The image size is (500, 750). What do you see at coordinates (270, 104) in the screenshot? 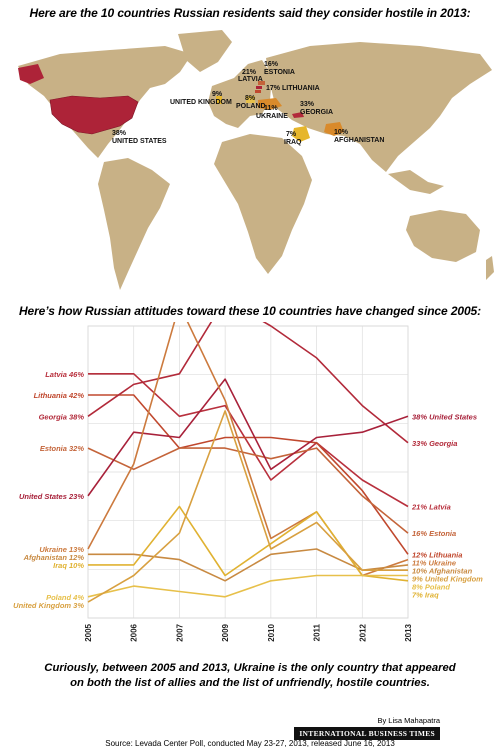
I see `ukraine-shape` at bounding box center [270, 104].